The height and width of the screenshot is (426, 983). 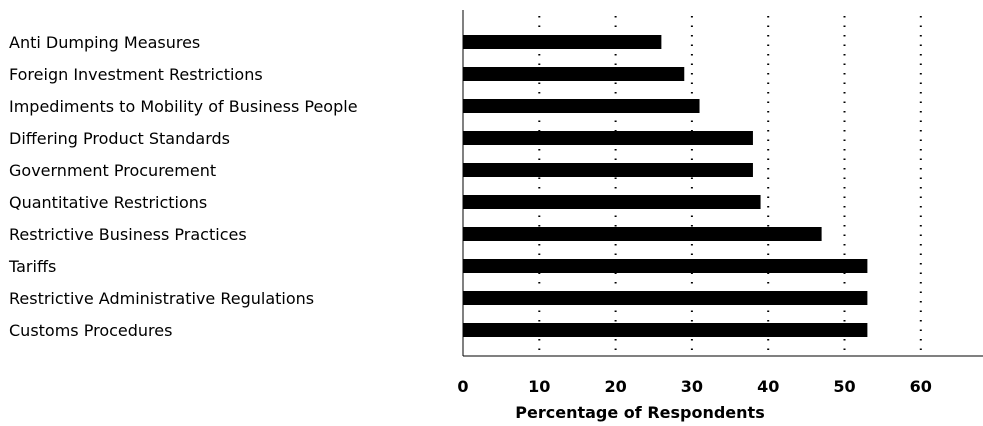 I want to click on category-label-5: Quantitative Restrictions, so click(x=108, y=202).